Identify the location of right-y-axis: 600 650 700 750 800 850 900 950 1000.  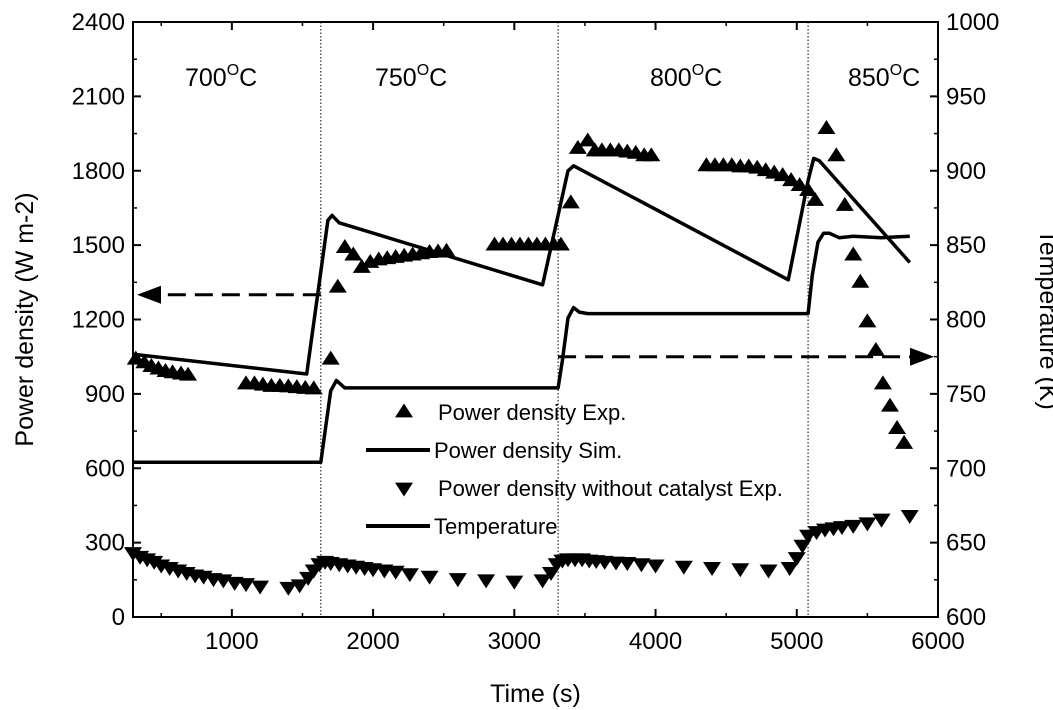
(964, 320).